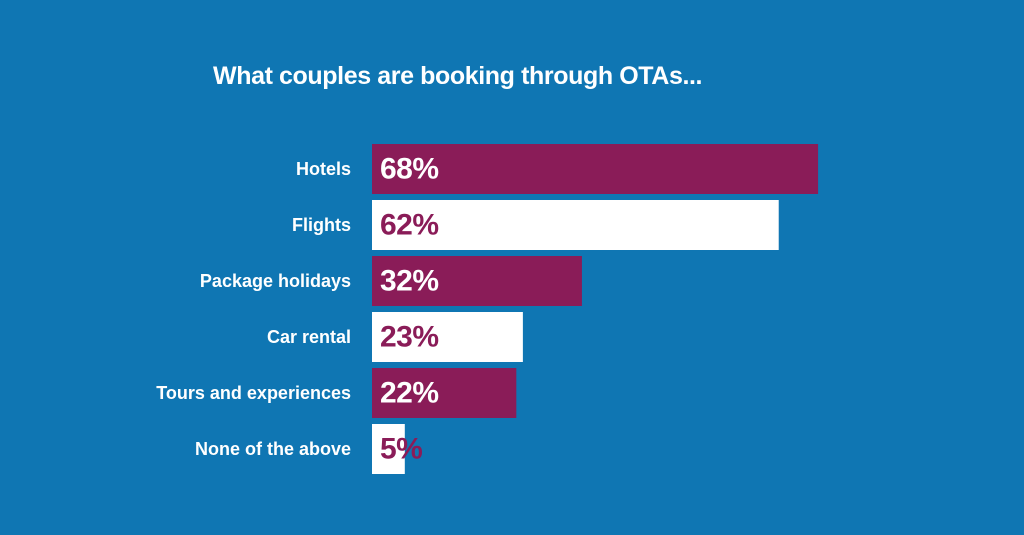 The image size is (1024, 535). I want to click on bar-none-of-the-above, so click(388, 449).